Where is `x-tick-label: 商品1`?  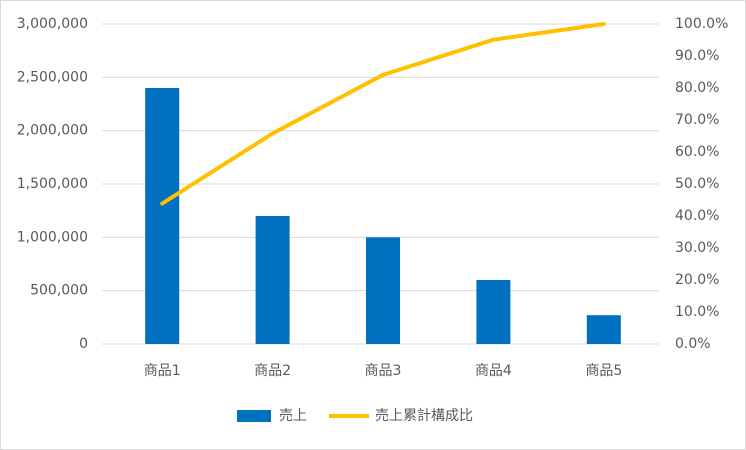
x-tick-label: 商品1 is located at coordinates (162, 371).